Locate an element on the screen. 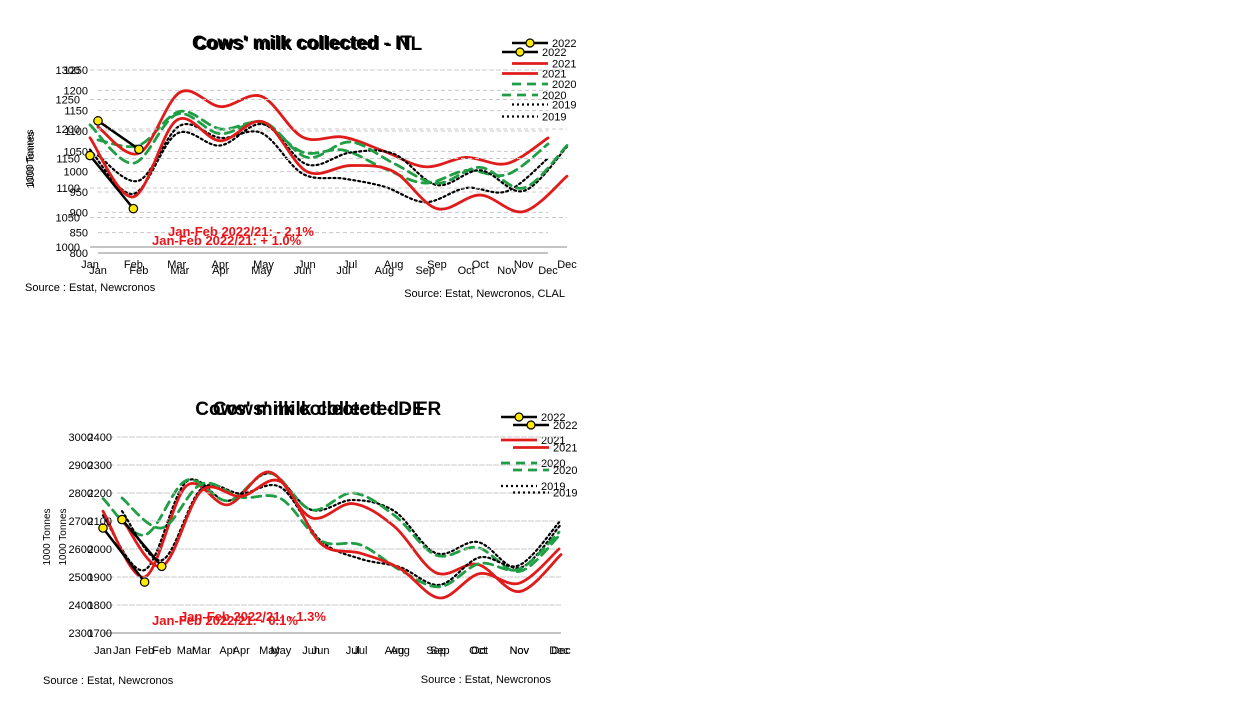 The width and height of the screenshot is (1234, 712). series-line-2022 is located at coordinates (118, 135).